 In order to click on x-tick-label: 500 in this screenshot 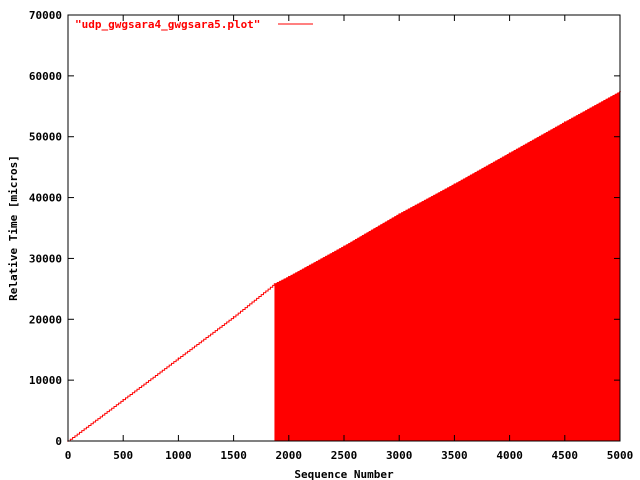, I will do `click(123, 455)`.